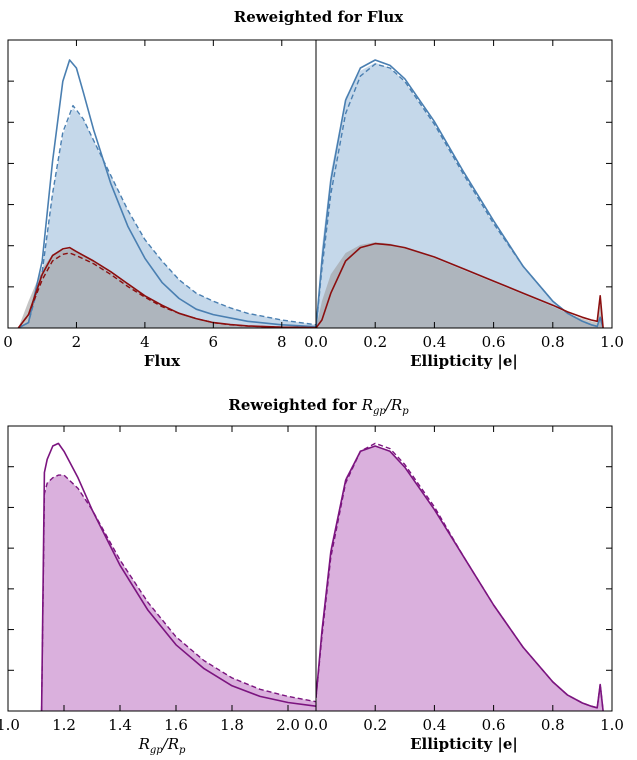 Image resolution: width=637 pixels, height=760 pixels. I want to click on bottom-right-xtick-label: 0.4, so click(434, 725).